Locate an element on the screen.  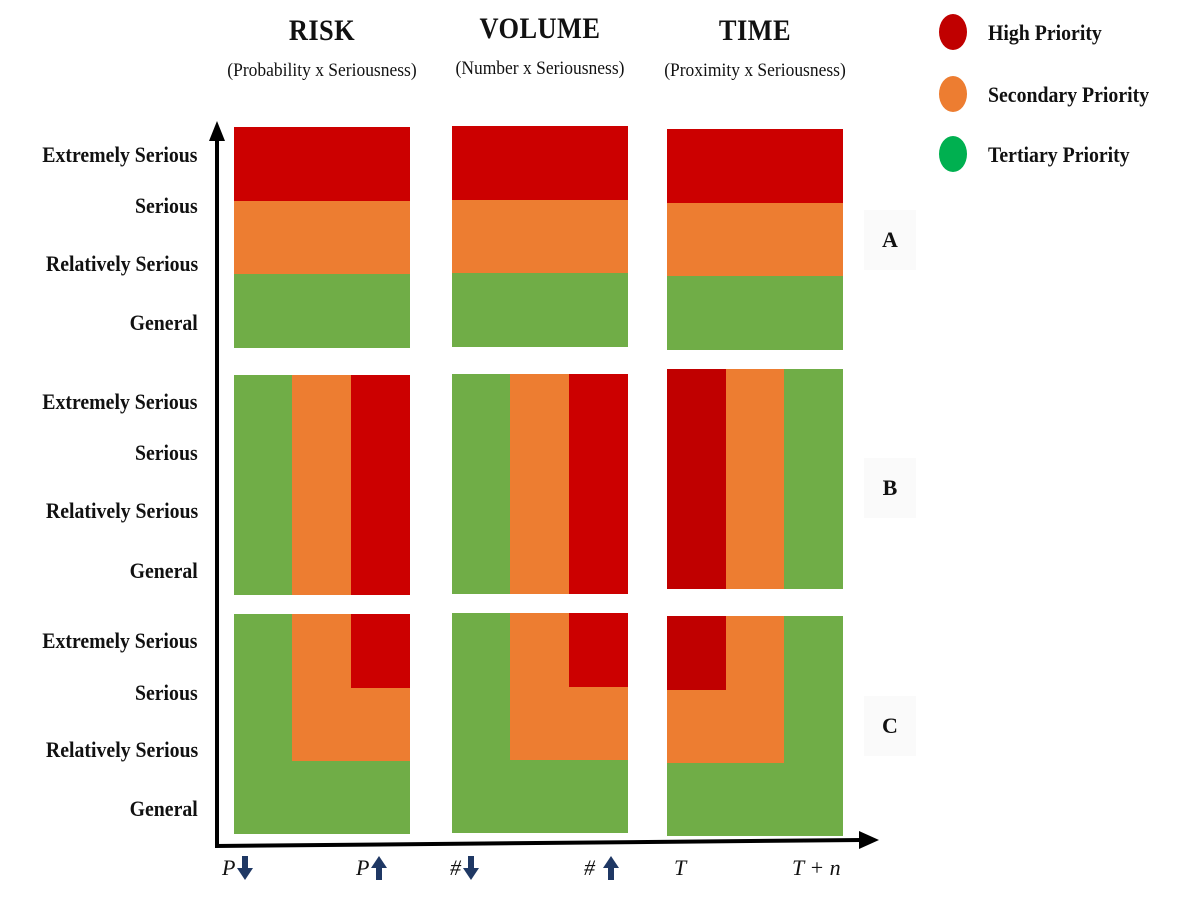
legend-dot-tertiary is located at coordinates (953, 154).